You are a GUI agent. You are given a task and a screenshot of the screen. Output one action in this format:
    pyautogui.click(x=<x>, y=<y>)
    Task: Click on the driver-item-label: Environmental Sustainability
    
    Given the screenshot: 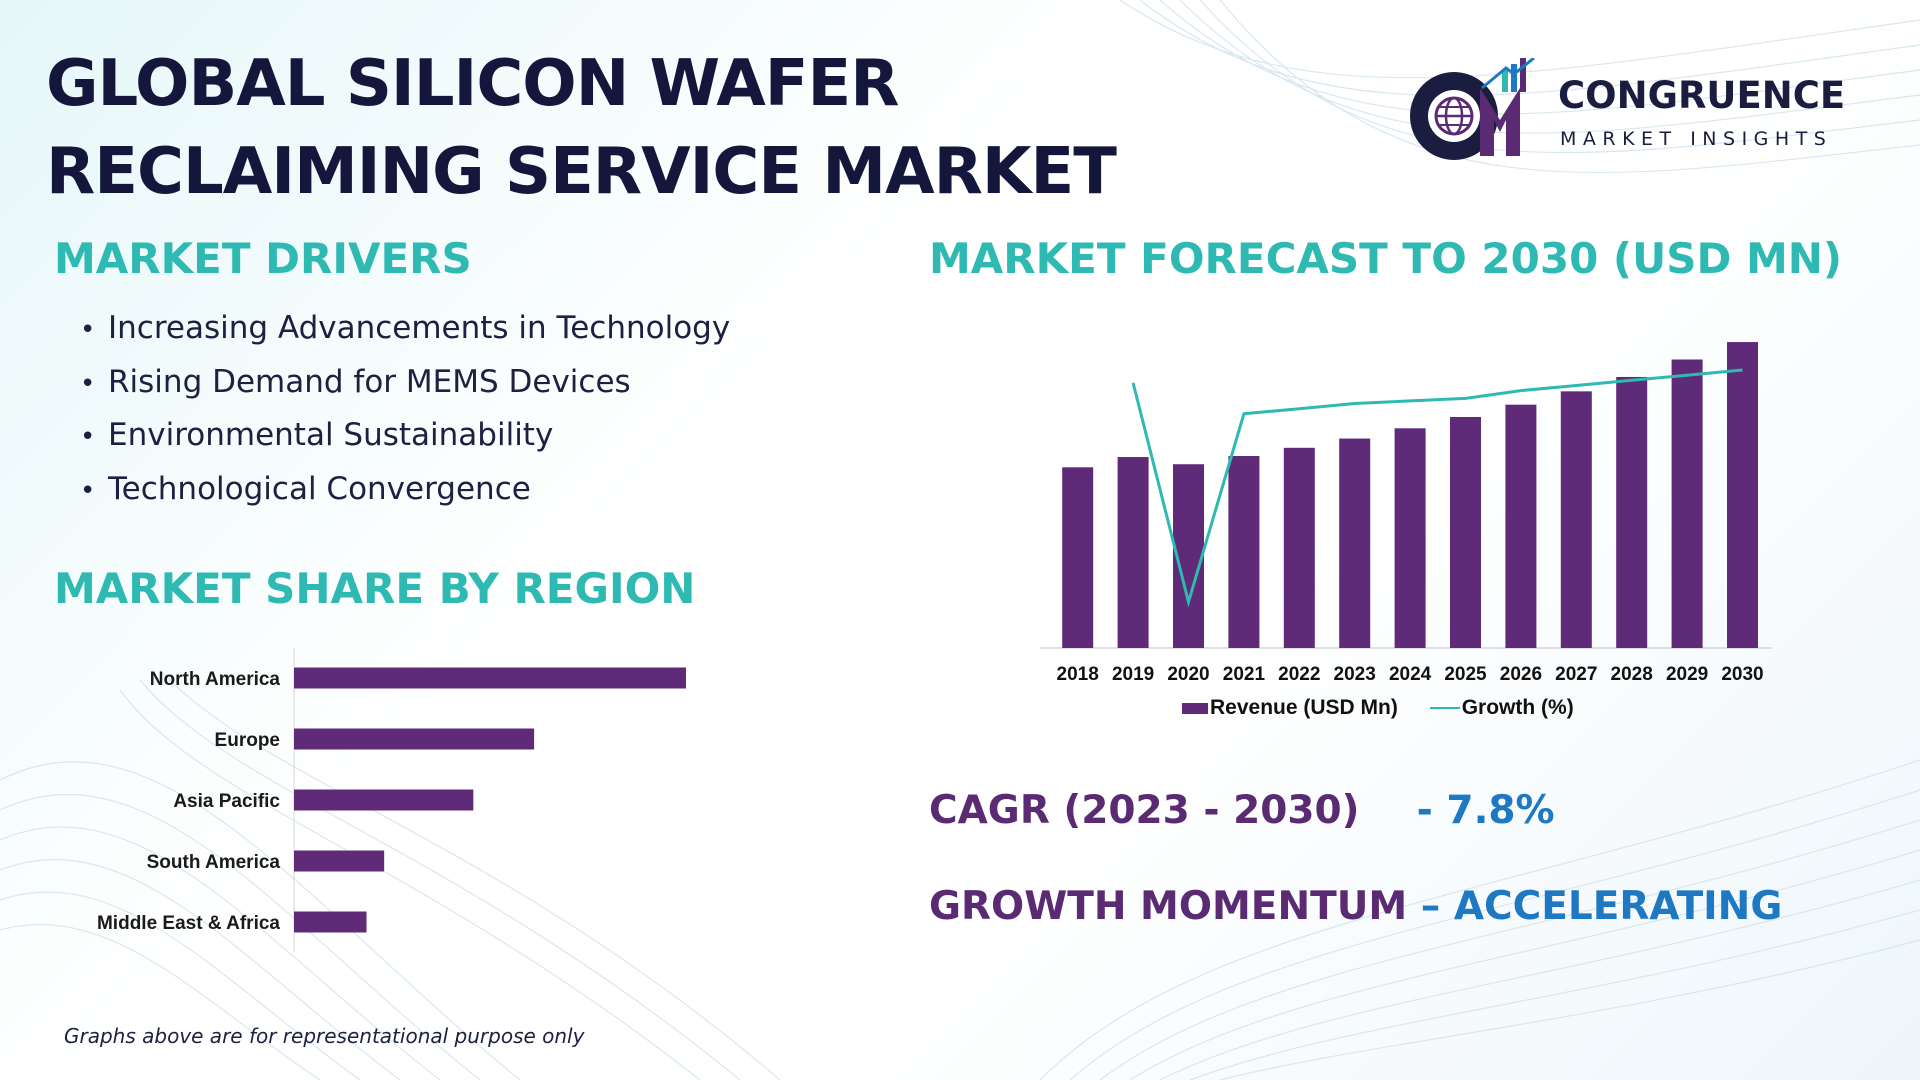 What is the action you would take?
    pyautogui.click(x=331, y=435)
    